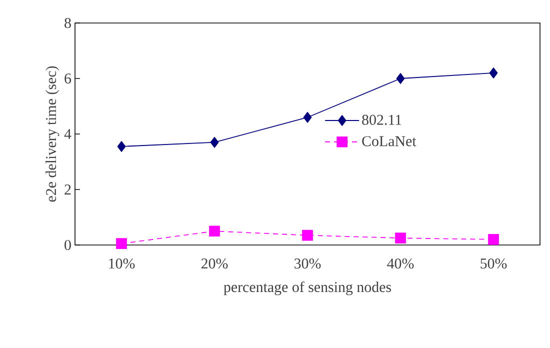 This screenshot has height=348, width=550. I want to click on legend-label: CoLaNet, so click(389, 141).